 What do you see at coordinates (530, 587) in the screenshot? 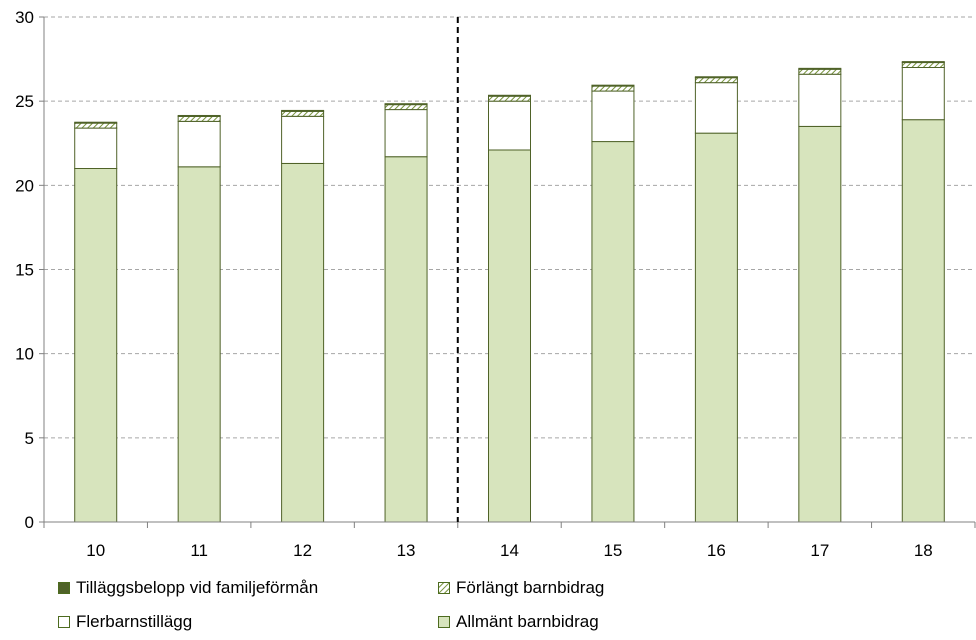
I see `legend-label: Förlängt barnbidrag` at bounding box center [530, 587].